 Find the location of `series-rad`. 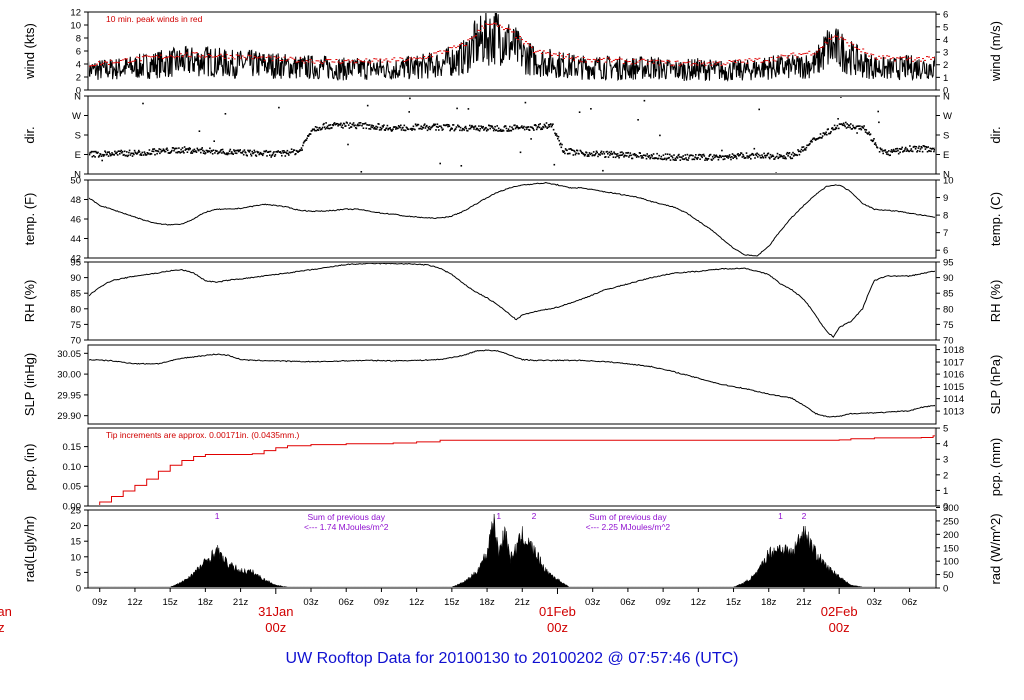

series-rad is located at coordinates (512, 550).